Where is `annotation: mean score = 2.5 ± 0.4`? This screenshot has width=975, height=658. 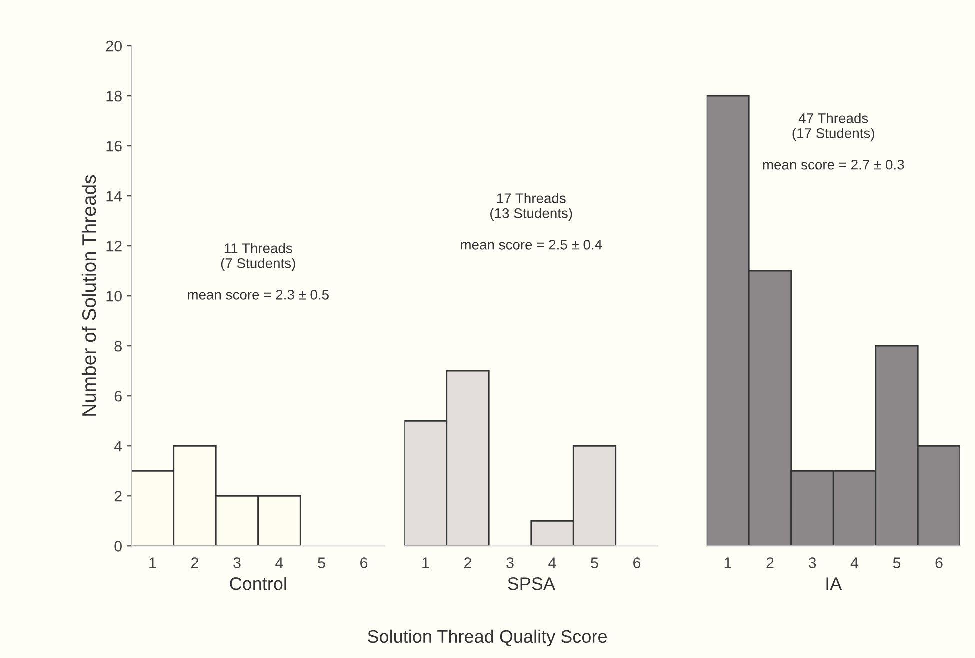 annotation: mean score = 2.5 ± 0.4 is located at coordinates (531, 245).